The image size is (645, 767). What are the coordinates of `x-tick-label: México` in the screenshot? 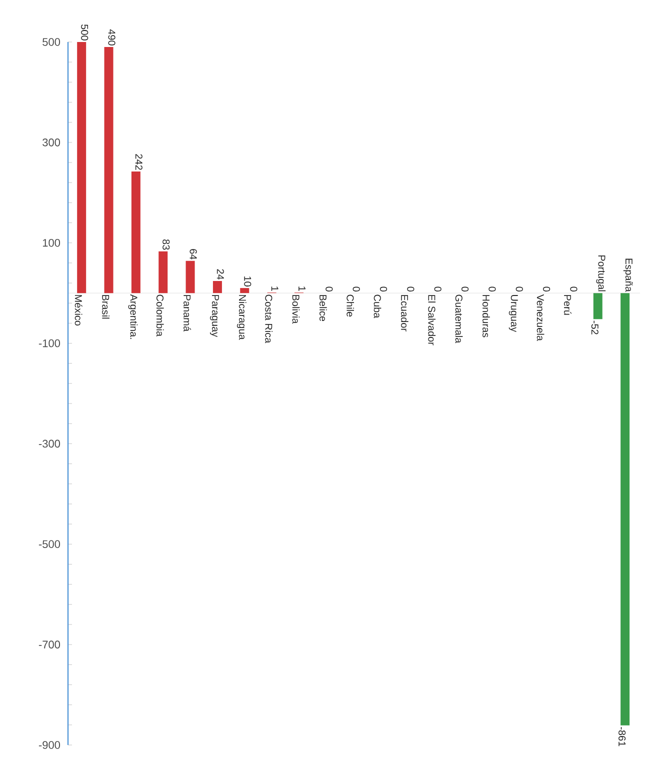 It's located at (78, 310).